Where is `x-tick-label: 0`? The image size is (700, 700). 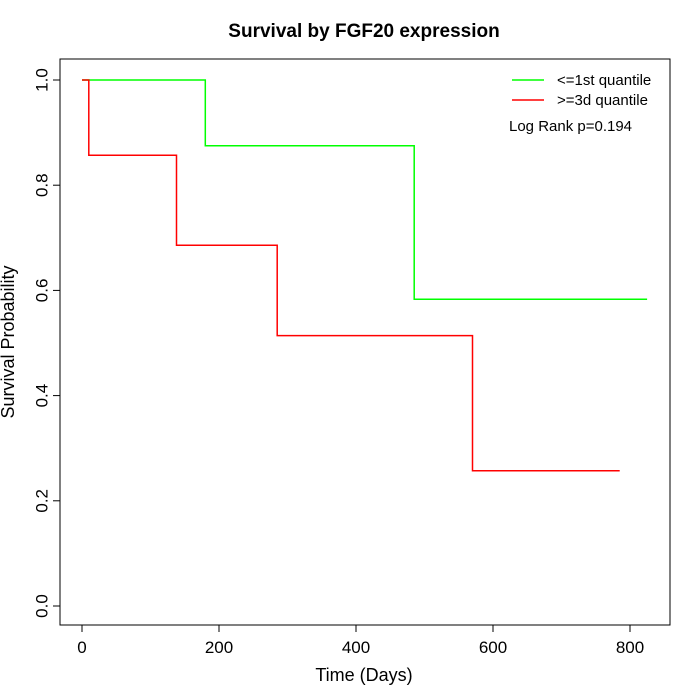 x-tick-label: 0 is located at coordinates (81, 647).